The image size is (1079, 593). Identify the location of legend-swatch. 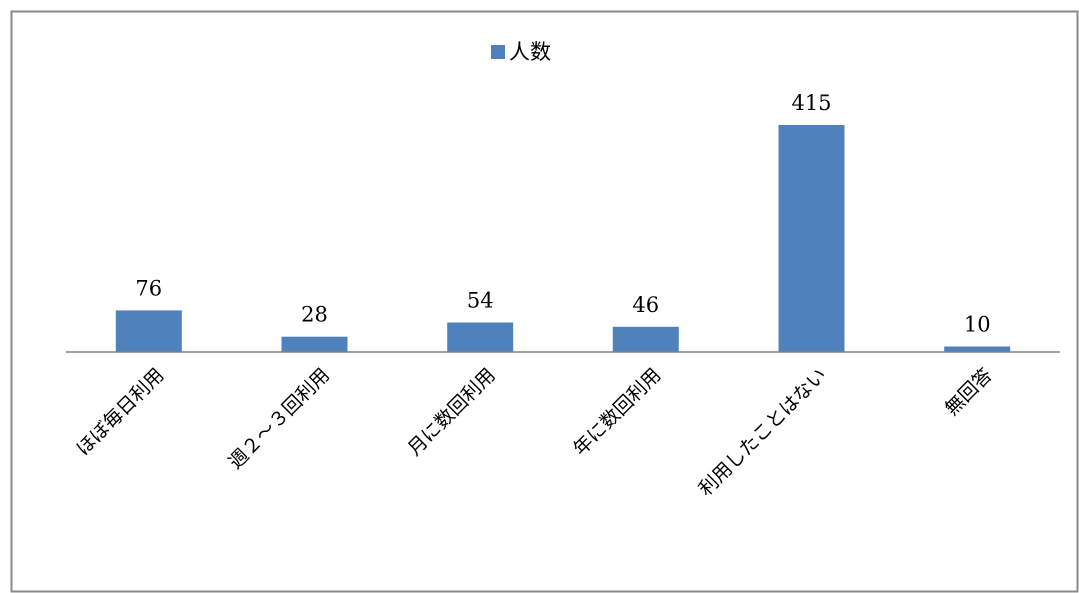
(498, 52).